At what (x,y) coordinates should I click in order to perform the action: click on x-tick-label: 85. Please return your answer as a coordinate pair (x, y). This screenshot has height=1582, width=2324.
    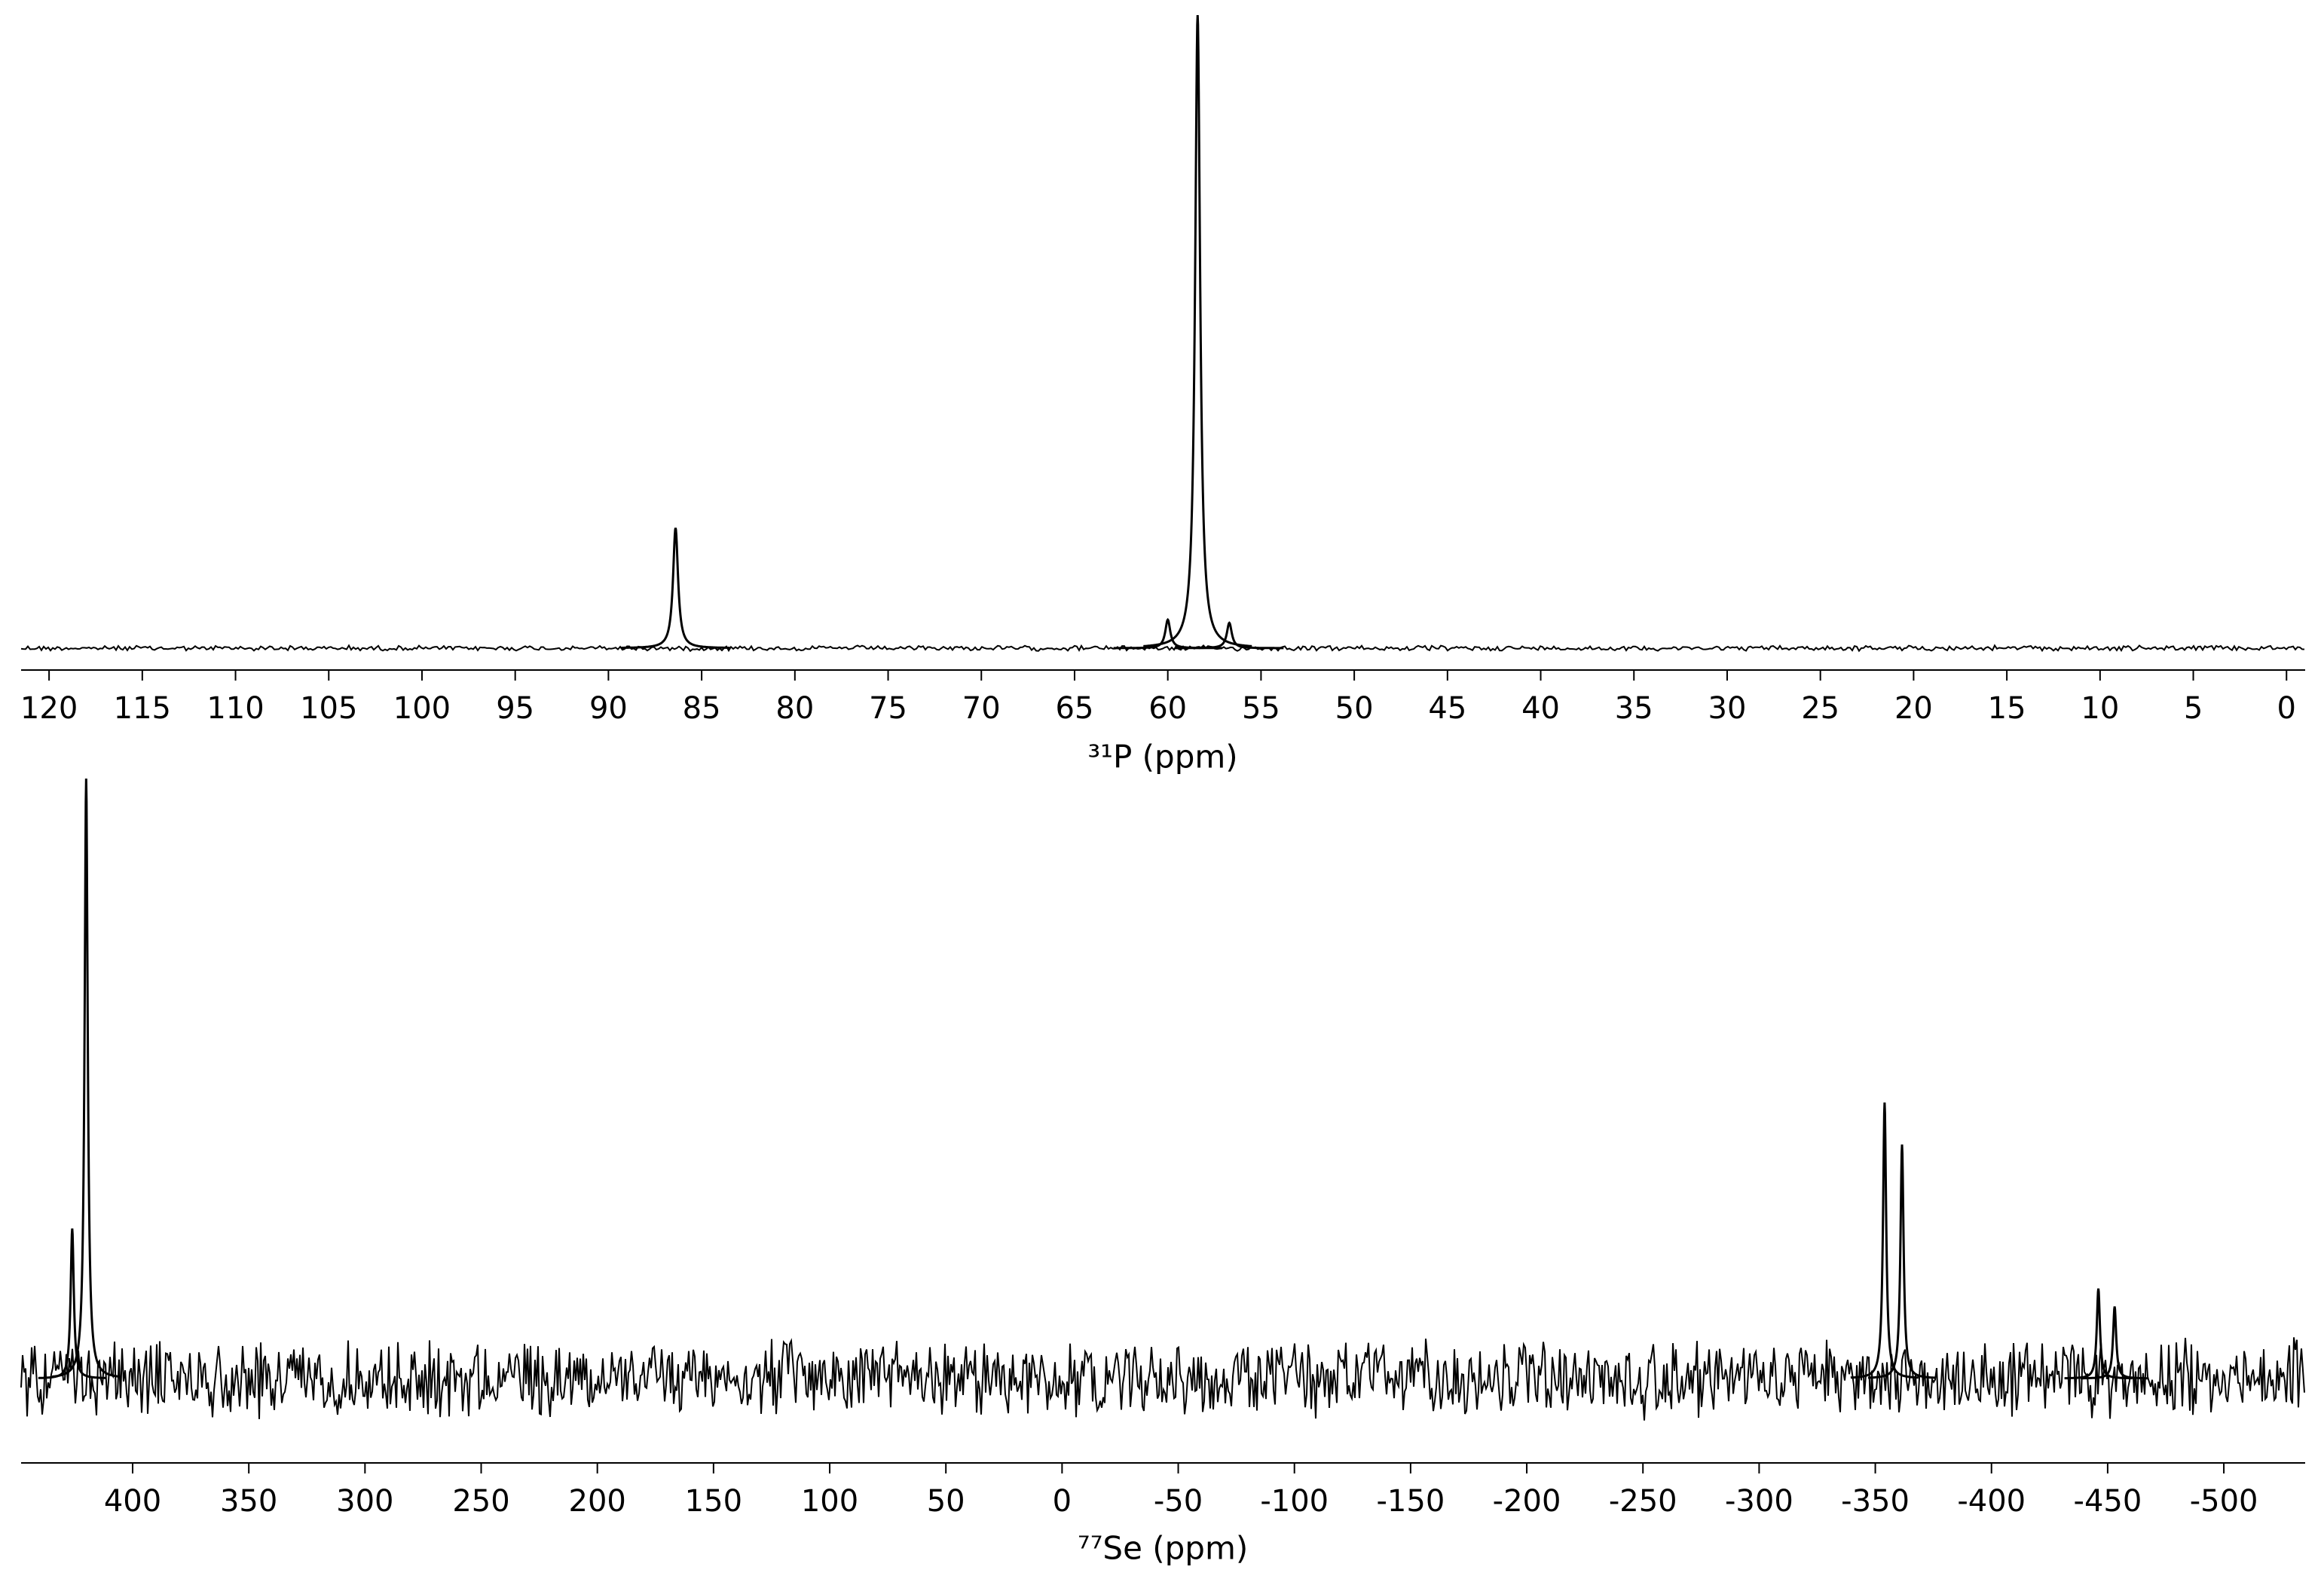
    Looking at the image, I should click on (702, 708).